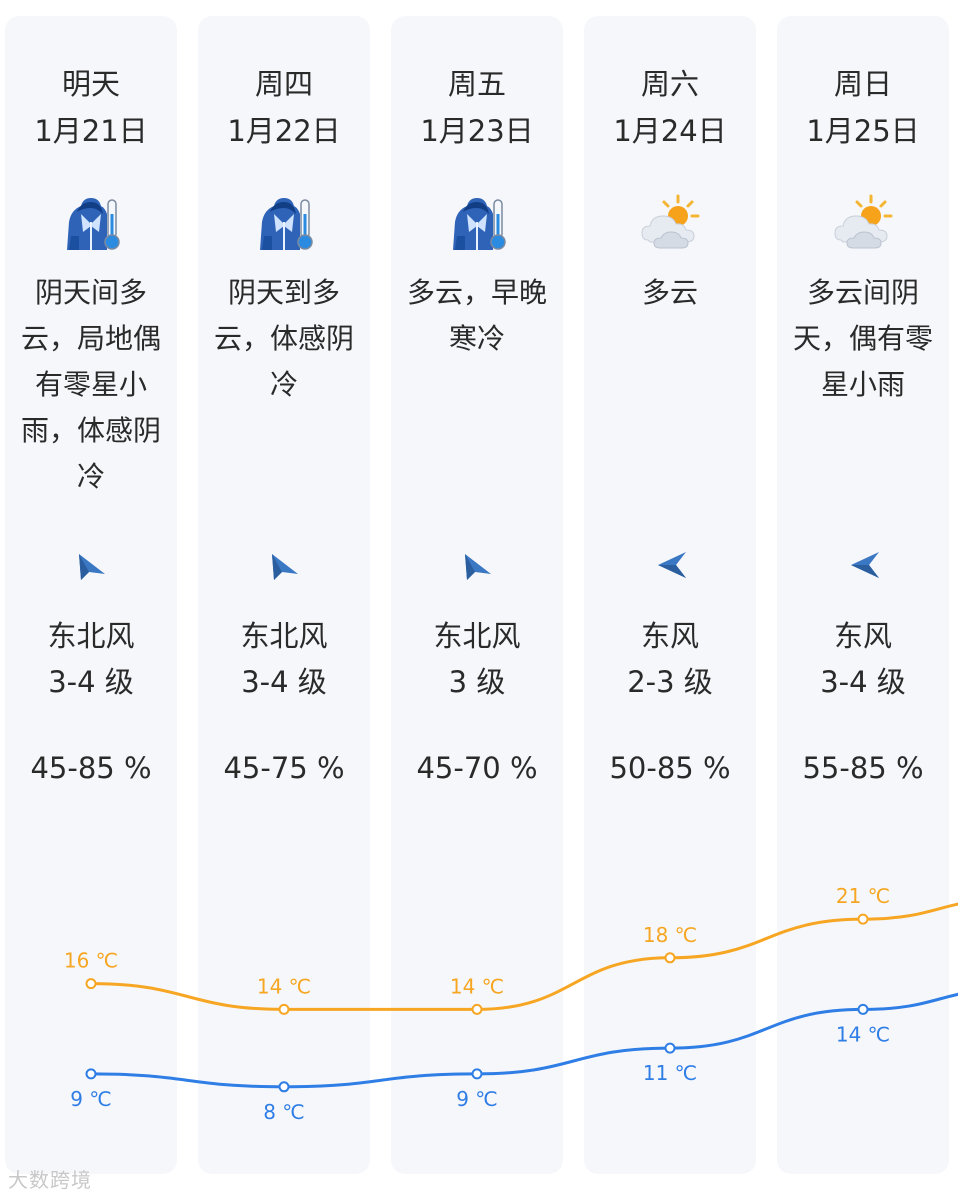 This screenshot has width=958, height=1198. I want to click on date-label: 1月24日, so click(670, 131).